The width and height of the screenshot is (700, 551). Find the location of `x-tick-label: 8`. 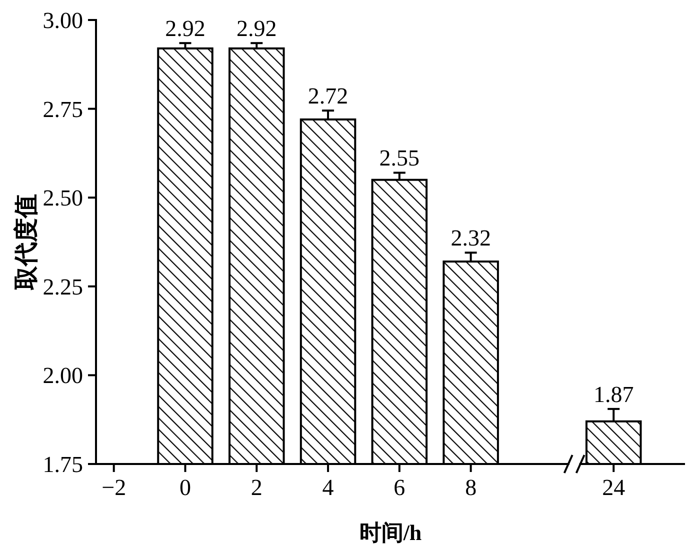

x-tick-label: 8 is located at coordinates (471, 487).